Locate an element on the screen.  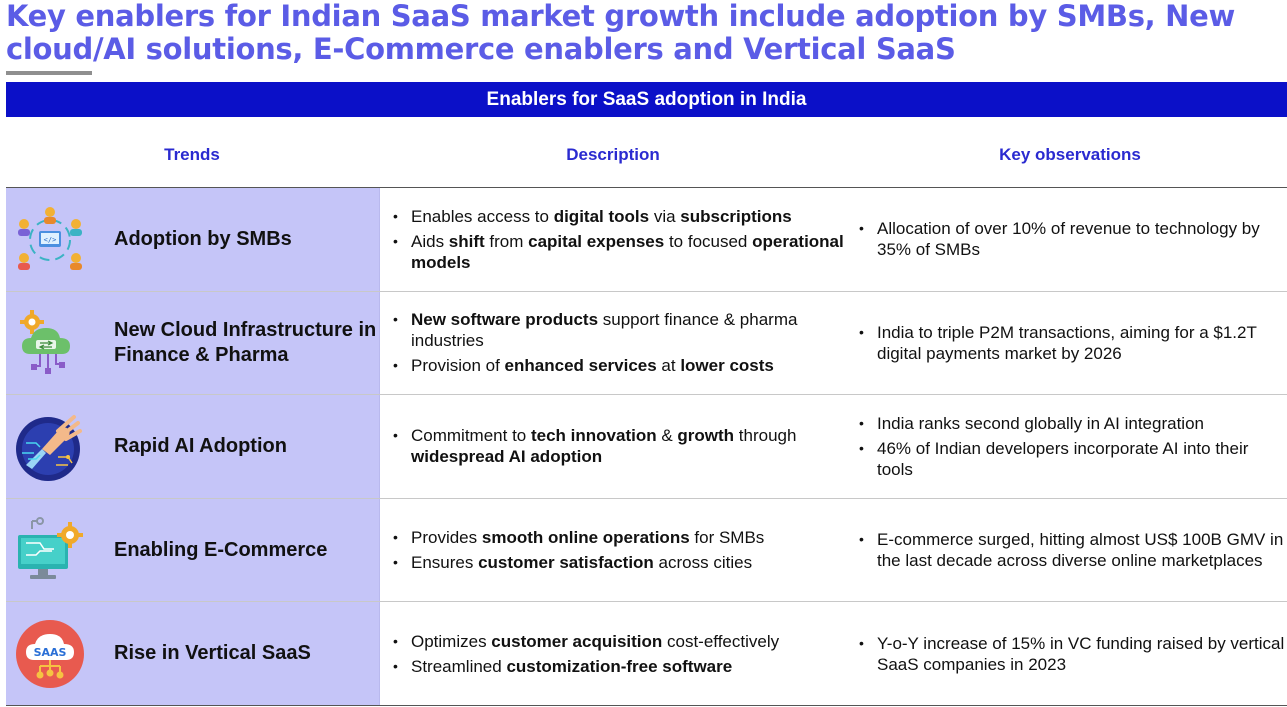
text-run: for SMBs is located at coordinates (727, 538).